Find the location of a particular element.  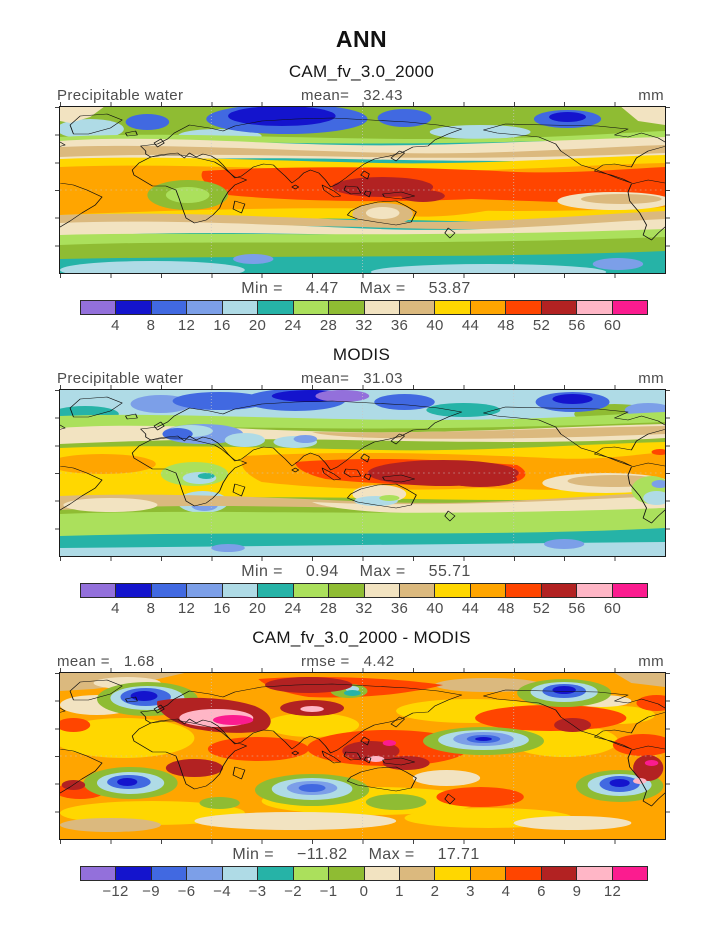

mean-value: 1.68 is located at coordinates (139, 661).